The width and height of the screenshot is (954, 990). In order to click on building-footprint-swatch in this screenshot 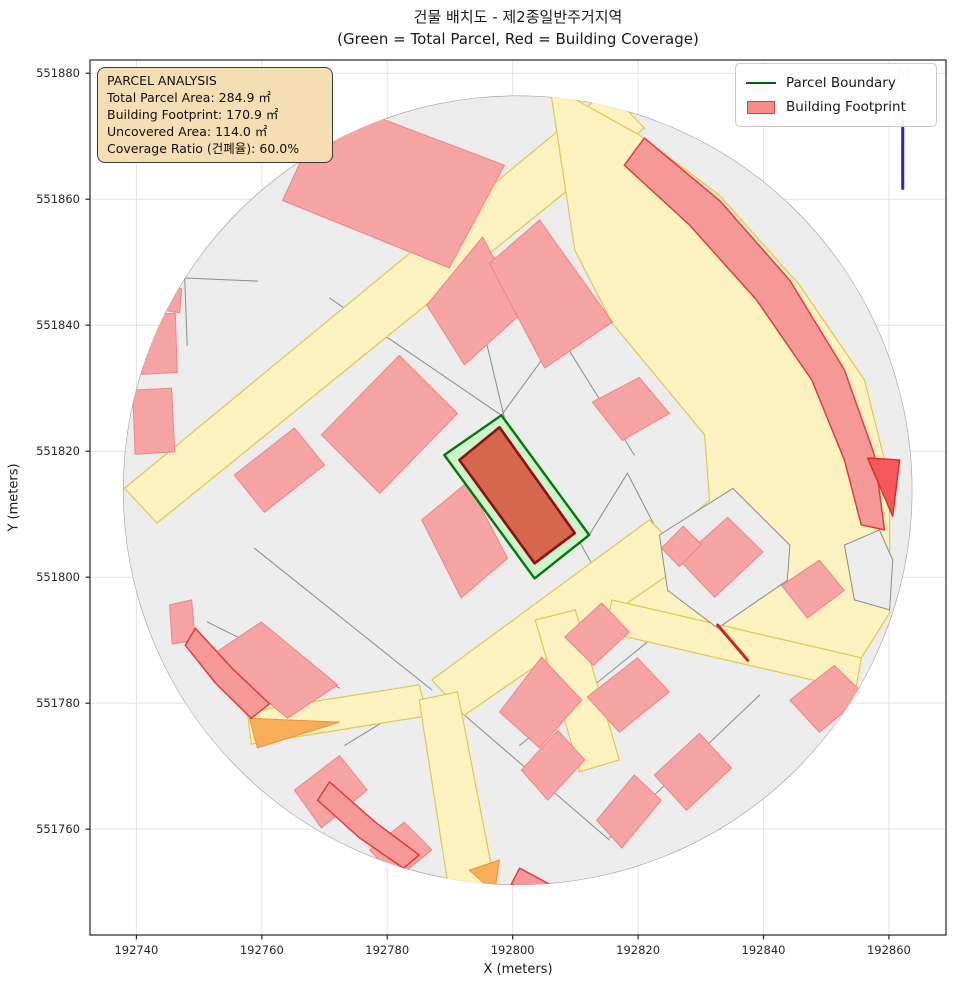, I will do `click(761, 107)`.